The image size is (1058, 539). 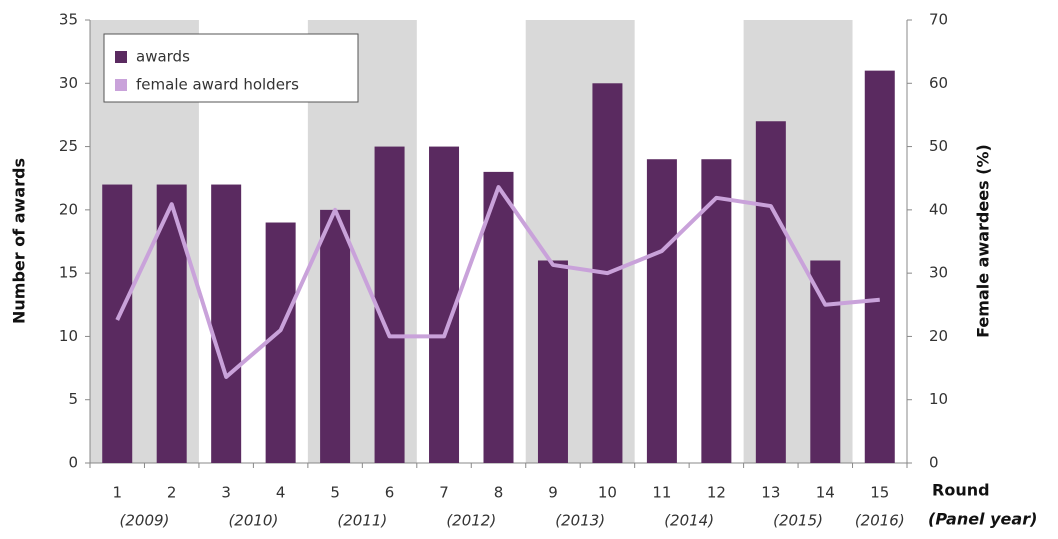 What do you see at coordinates (335, 493) in the screenshot?
I see `x-tick-label: 5` at bounding box center [335, 493].